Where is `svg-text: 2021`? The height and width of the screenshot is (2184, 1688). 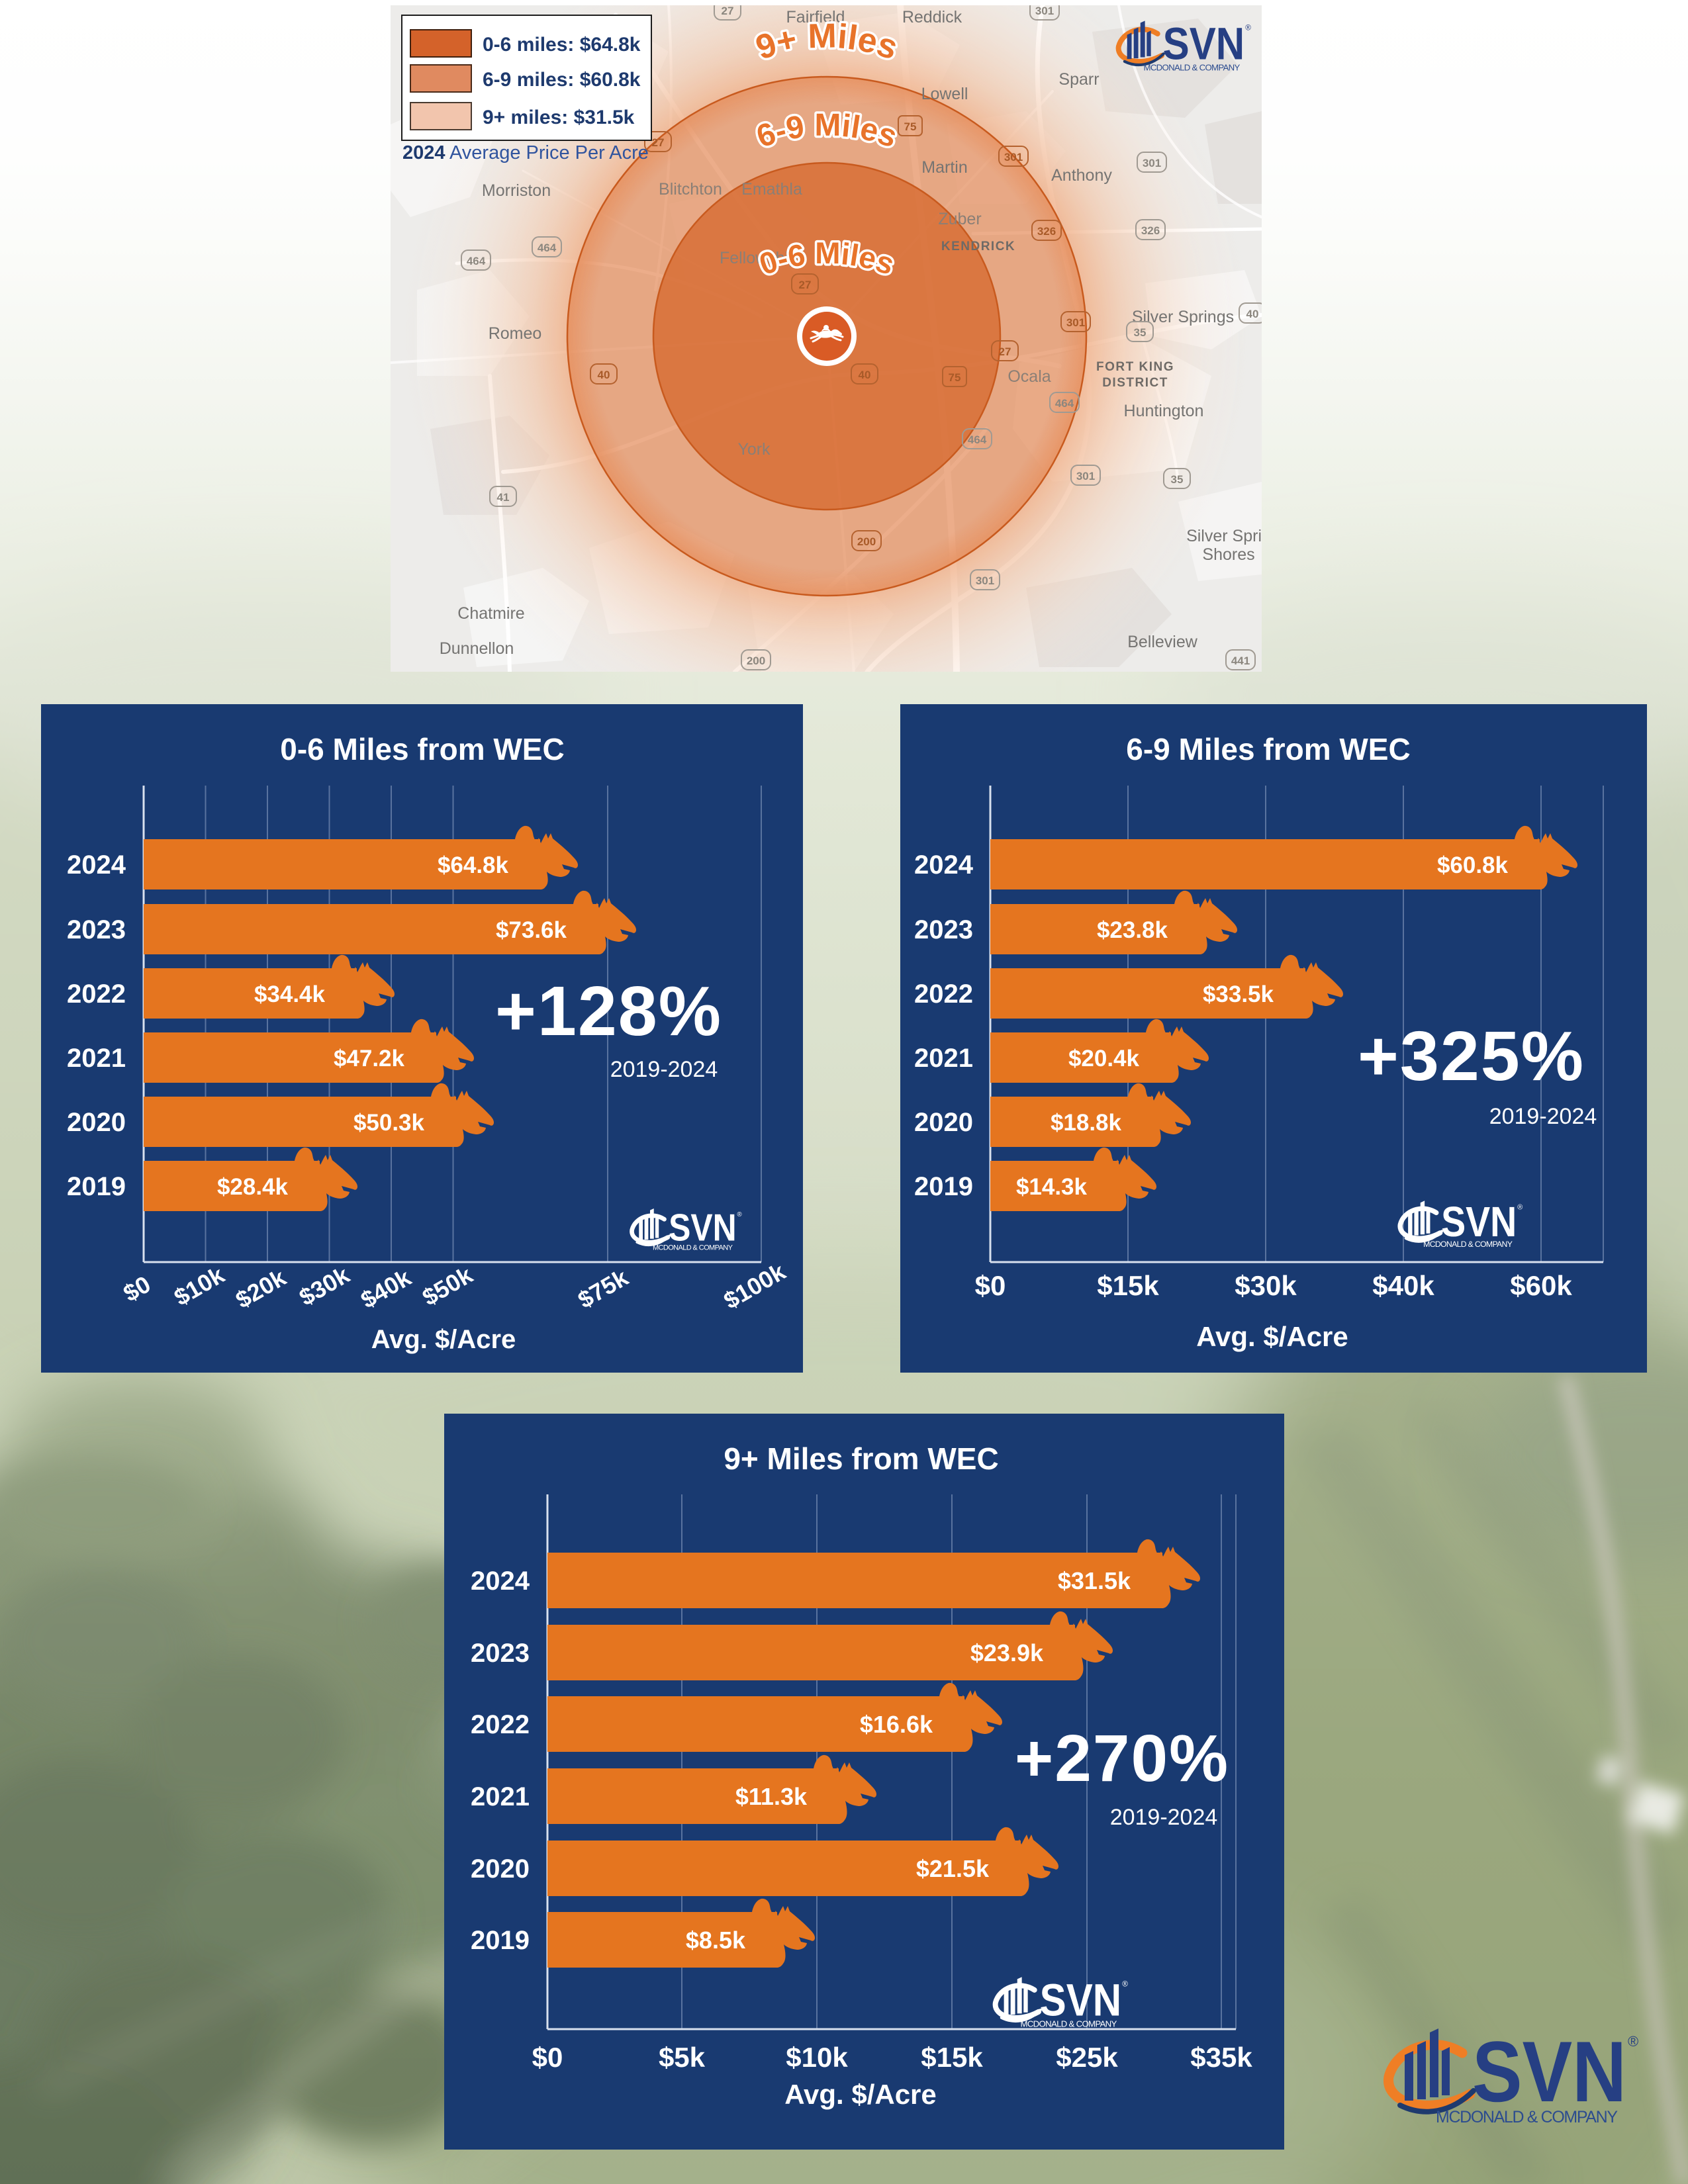 svg-text: 2021 is located at coordinates (500, 1797).